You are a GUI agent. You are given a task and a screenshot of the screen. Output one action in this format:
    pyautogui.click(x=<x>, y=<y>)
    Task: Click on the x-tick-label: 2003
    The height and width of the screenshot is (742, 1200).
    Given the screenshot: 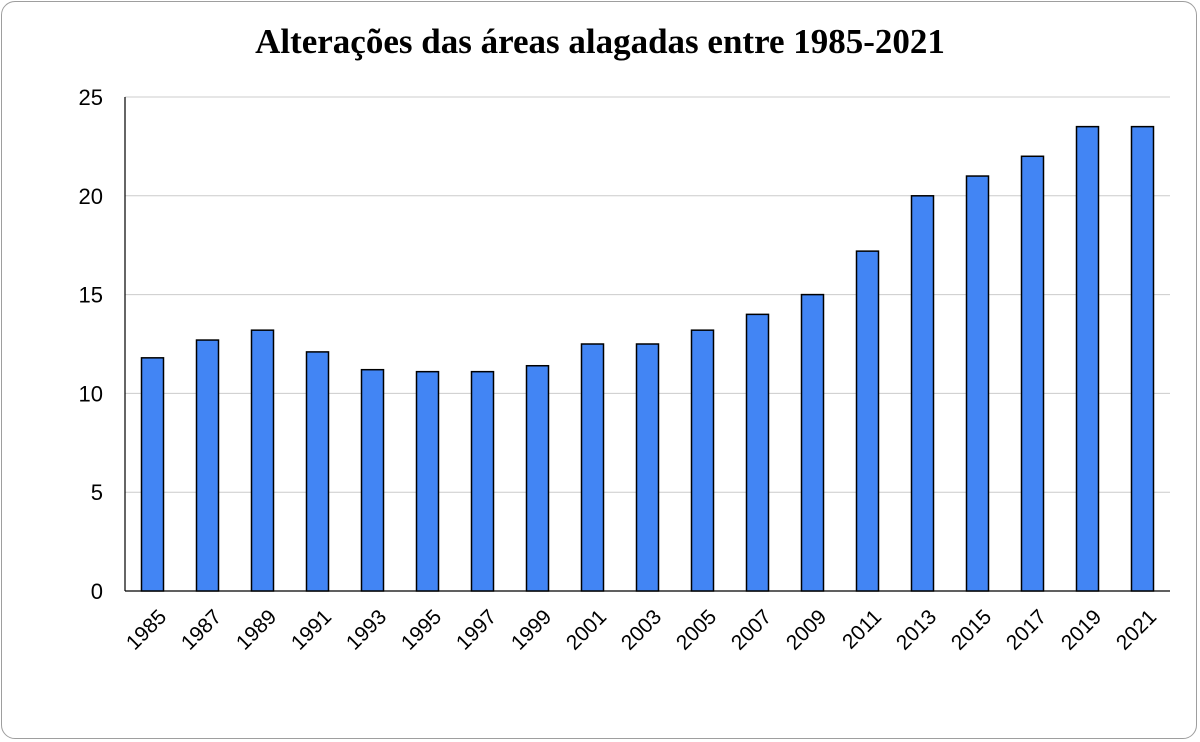 What is the action you would take?
    pyautogui.click(x=641, y=629)
    